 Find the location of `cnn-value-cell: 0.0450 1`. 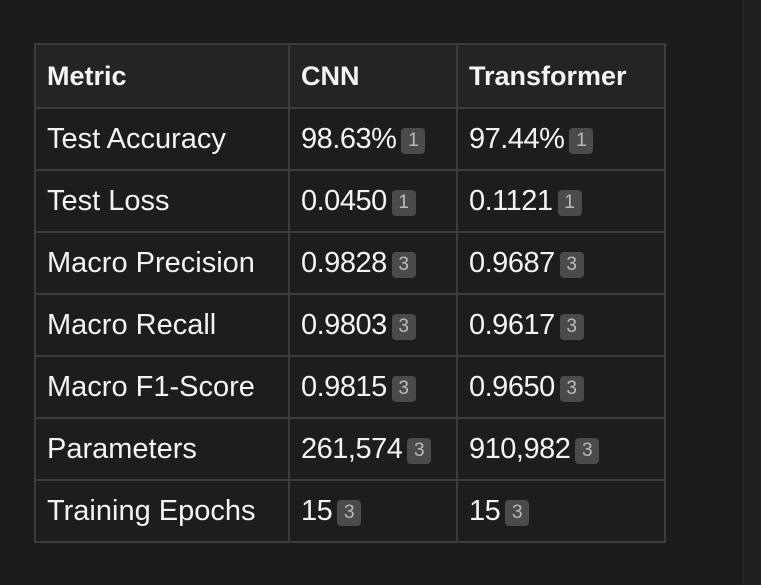

cnn-value-cell: 0.0450 1 is located at coordinates (373, 201).